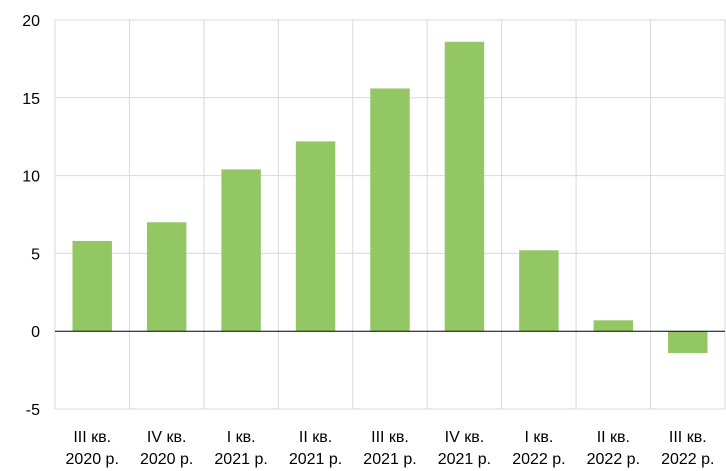  I want to click on y-tick-label: 0, so click(35, 332).